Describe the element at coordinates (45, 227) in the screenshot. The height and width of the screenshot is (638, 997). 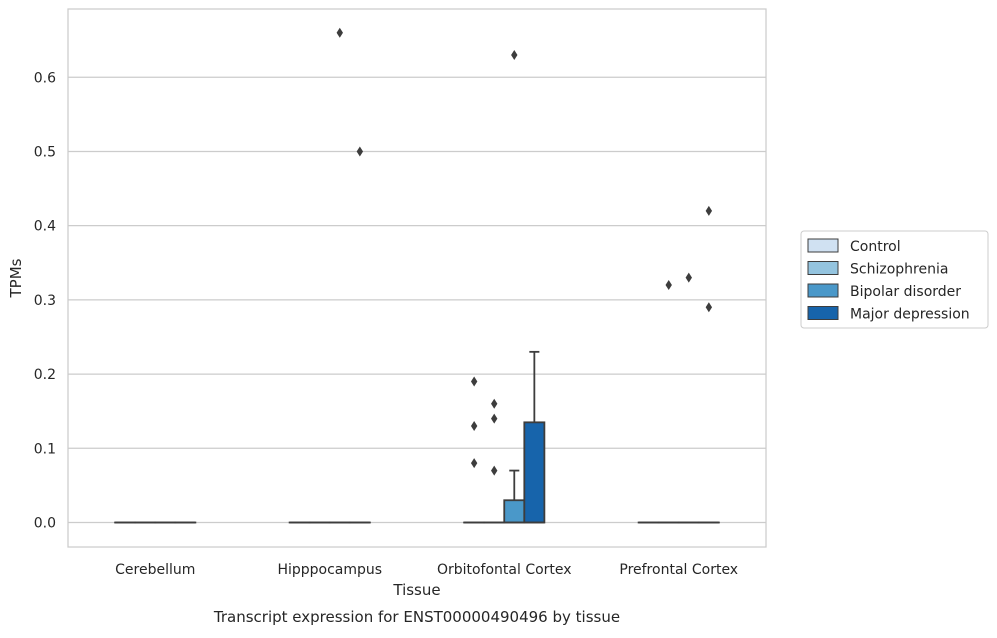
I see `y-tick-label: 0.4` at that location.